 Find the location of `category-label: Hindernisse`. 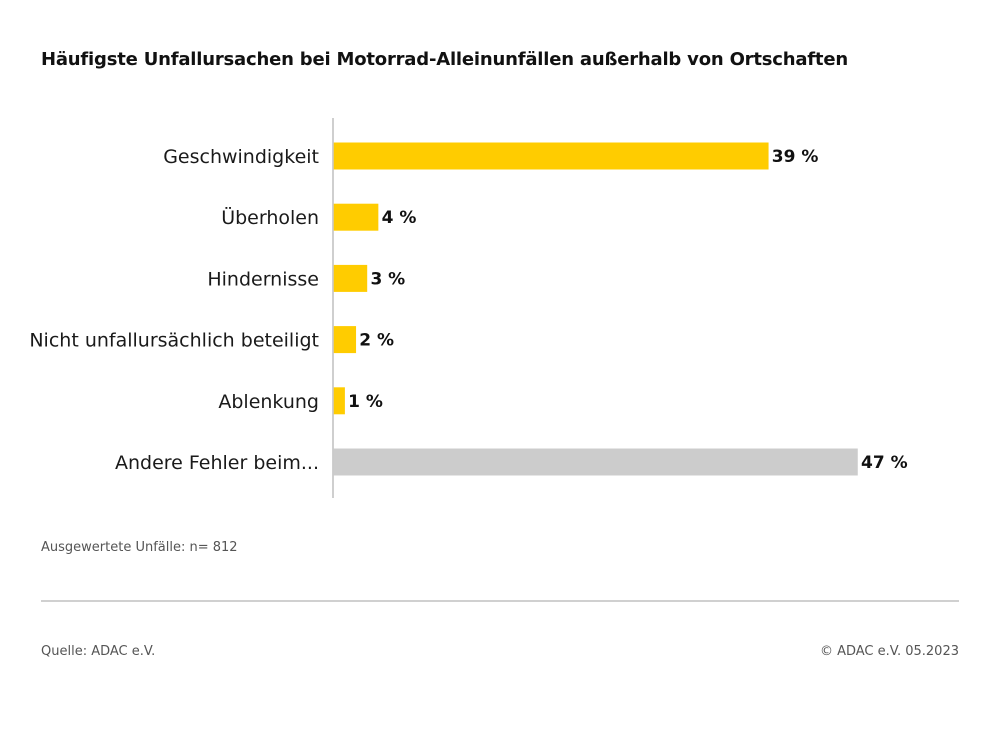

category-label: Hindernisse is located at coordinates (263, 279).